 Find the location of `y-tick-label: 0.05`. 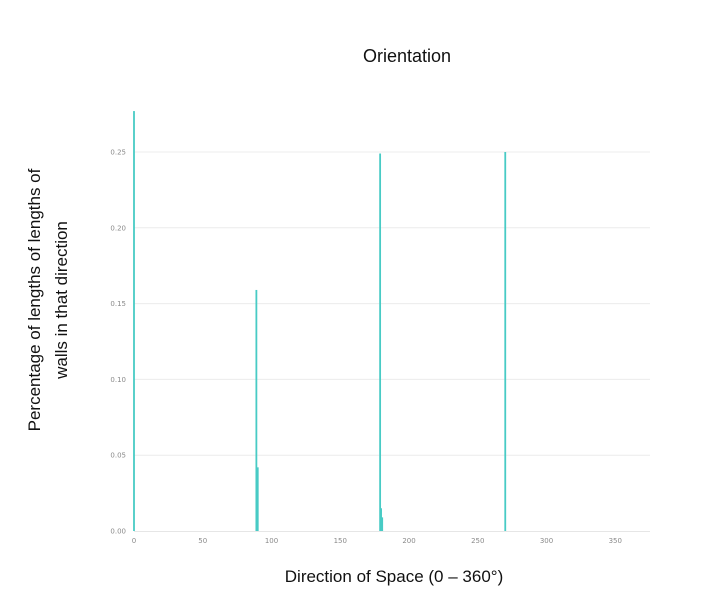

y-tick-label: 0.05 is located at coordinates (118, 456).